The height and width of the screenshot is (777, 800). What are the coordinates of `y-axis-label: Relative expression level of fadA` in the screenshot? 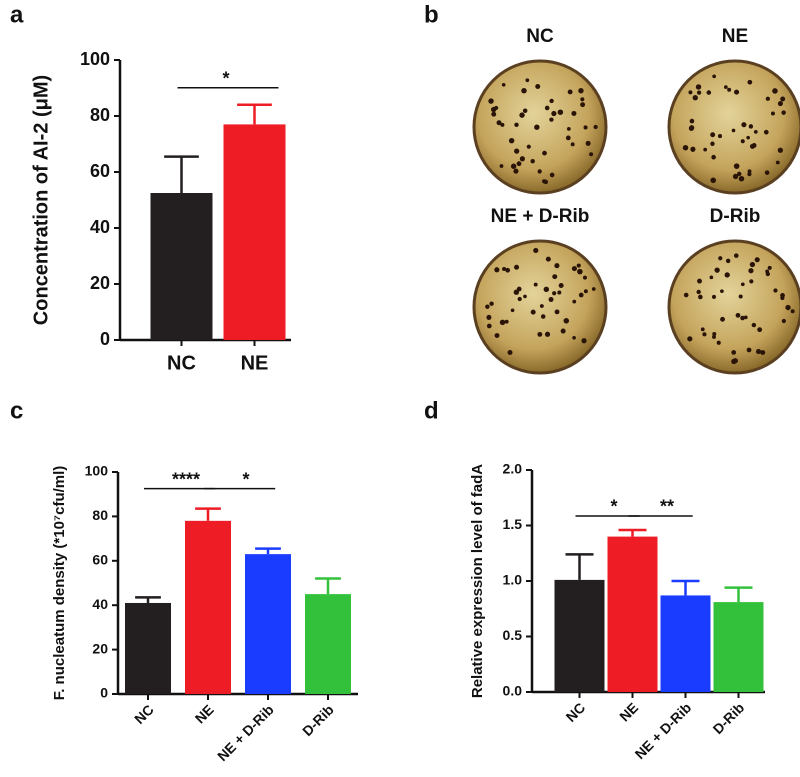 It's located at (477, 581).